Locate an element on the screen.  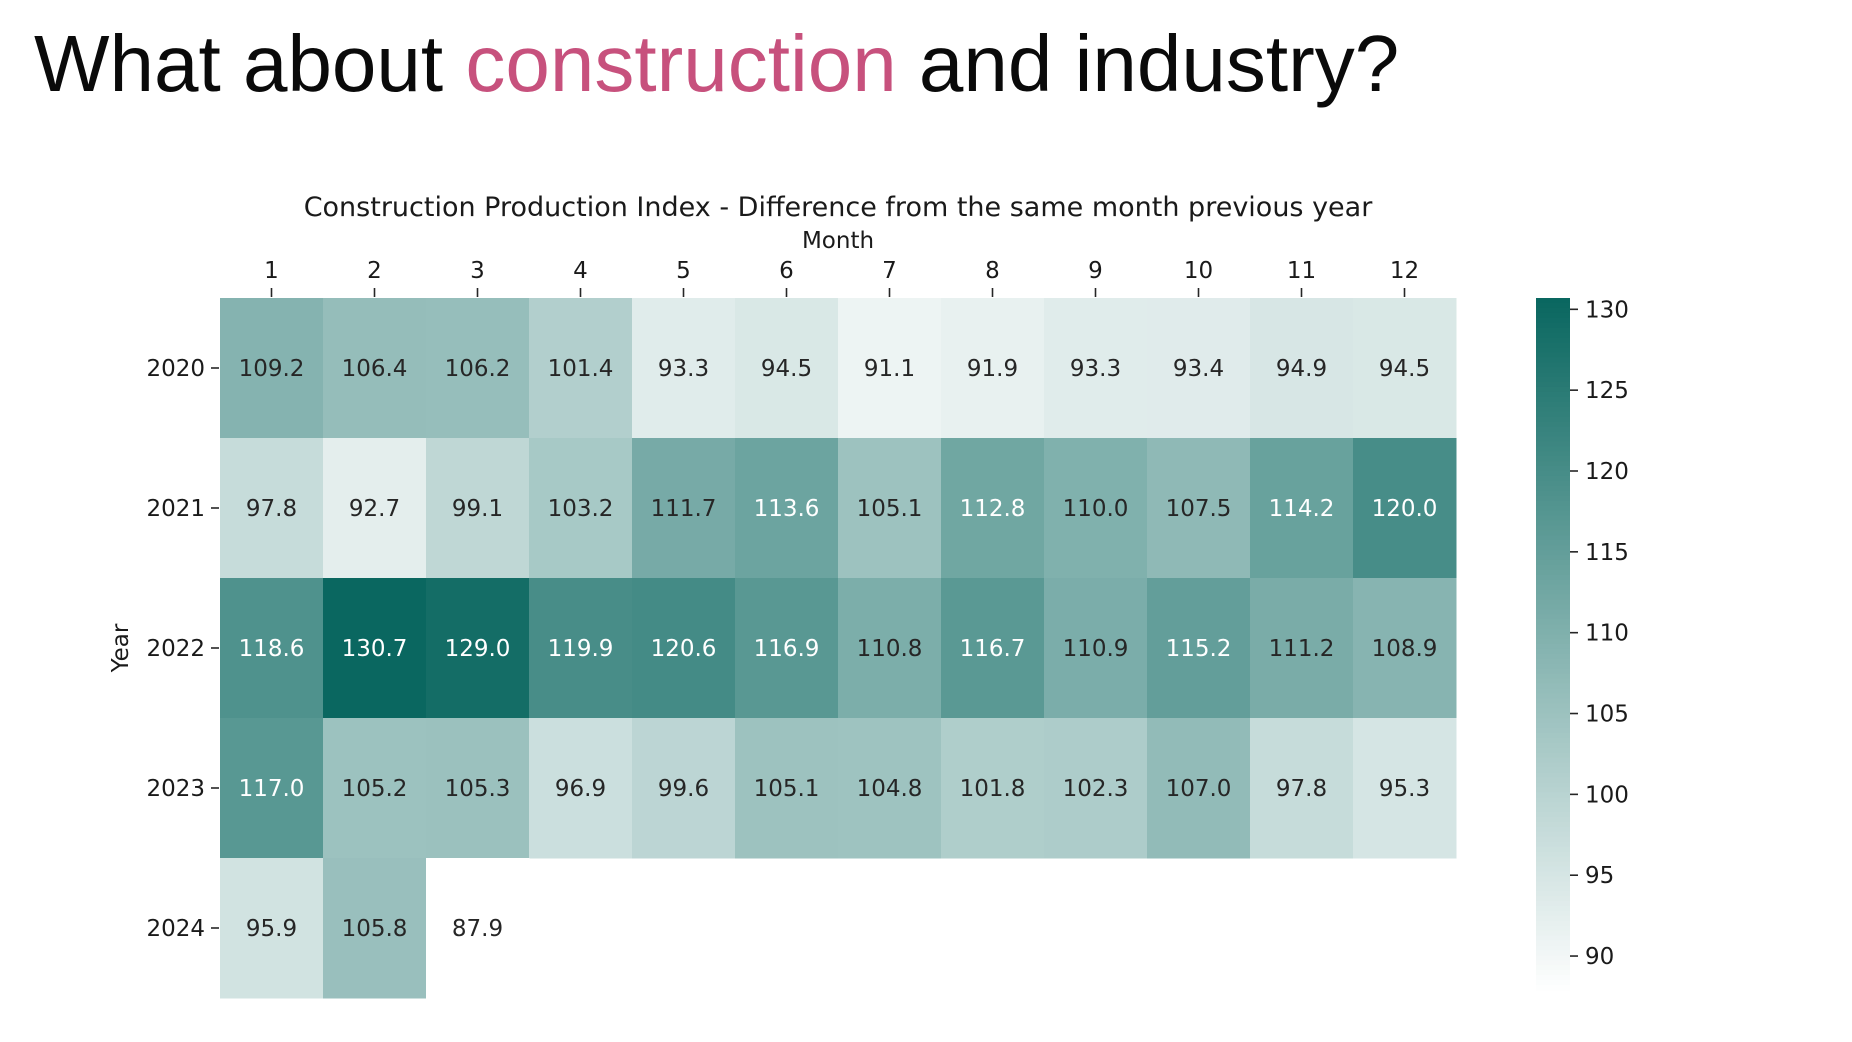
cell-value-label: 110.0 is located at coordinates (1096, 509).